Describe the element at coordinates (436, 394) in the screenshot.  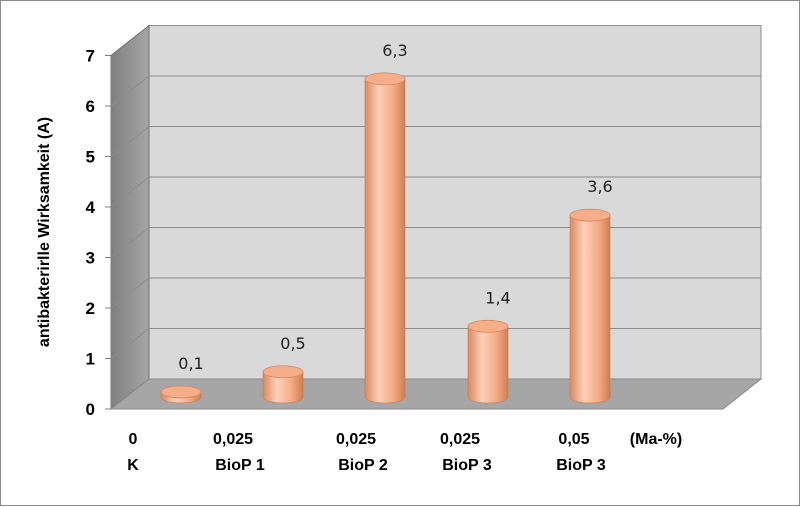
I see `floor` at that location.